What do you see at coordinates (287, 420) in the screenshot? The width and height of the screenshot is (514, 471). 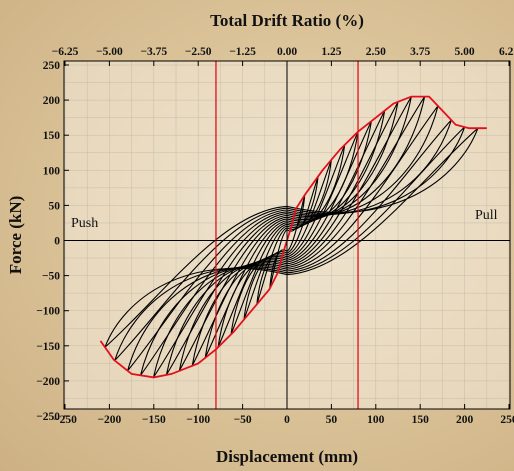 I see `x-tick-label: 0` at bounding box center [287, 420].